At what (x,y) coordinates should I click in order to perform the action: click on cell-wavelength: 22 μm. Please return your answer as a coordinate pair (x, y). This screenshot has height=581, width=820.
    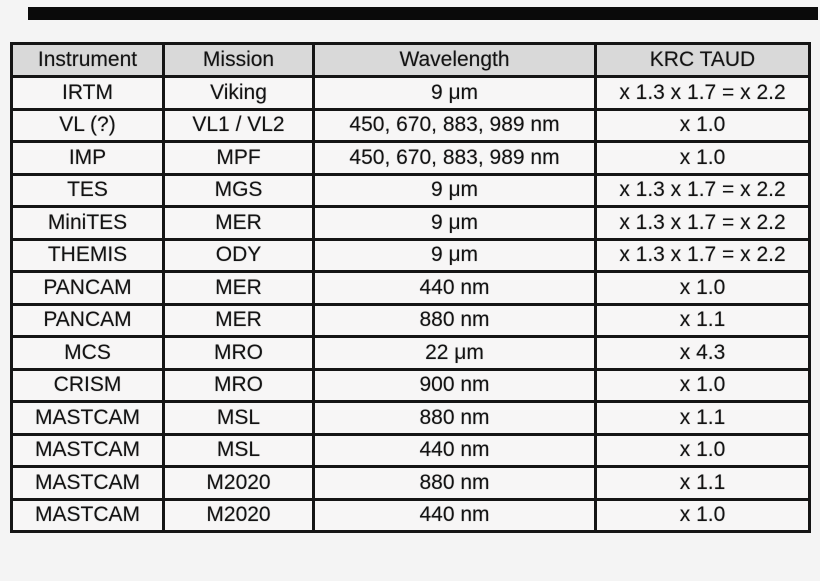
    Looking at the image, I should click on (454, 353).